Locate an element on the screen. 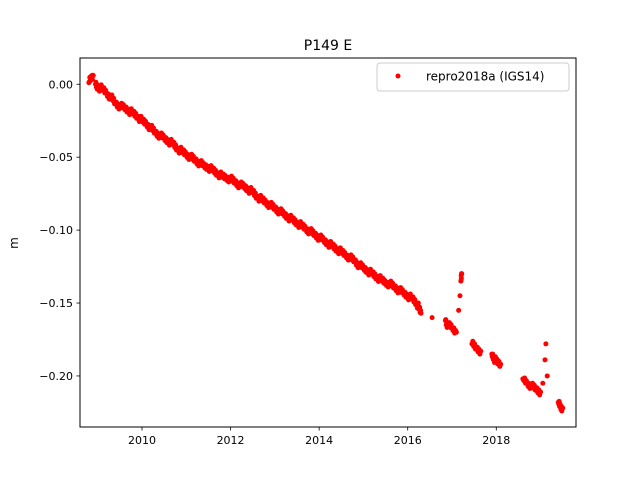 The width and height of the screenshot is (640, 480). legend: repro2018a (IGS14) is located at coordinates (473, 77).